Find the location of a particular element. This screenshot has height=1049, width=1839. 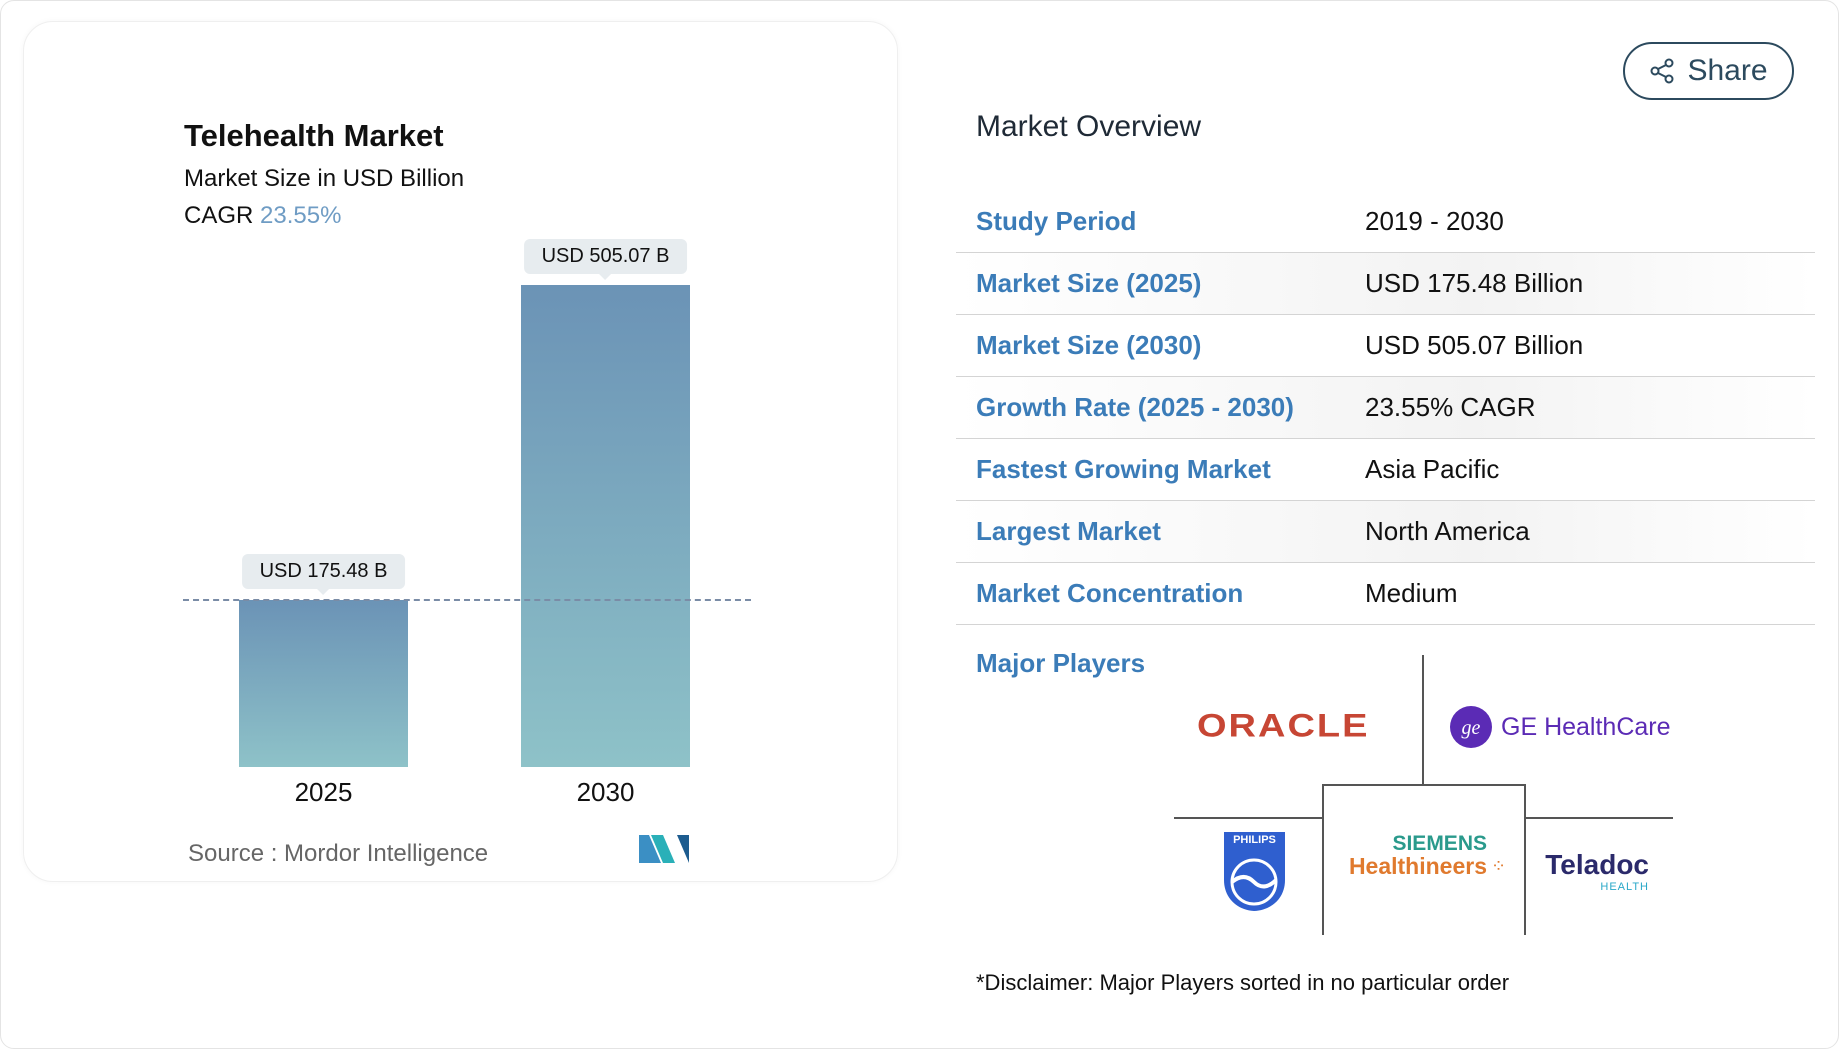

cagr: CAGR 23.55% is located at coordinates (262, 216).